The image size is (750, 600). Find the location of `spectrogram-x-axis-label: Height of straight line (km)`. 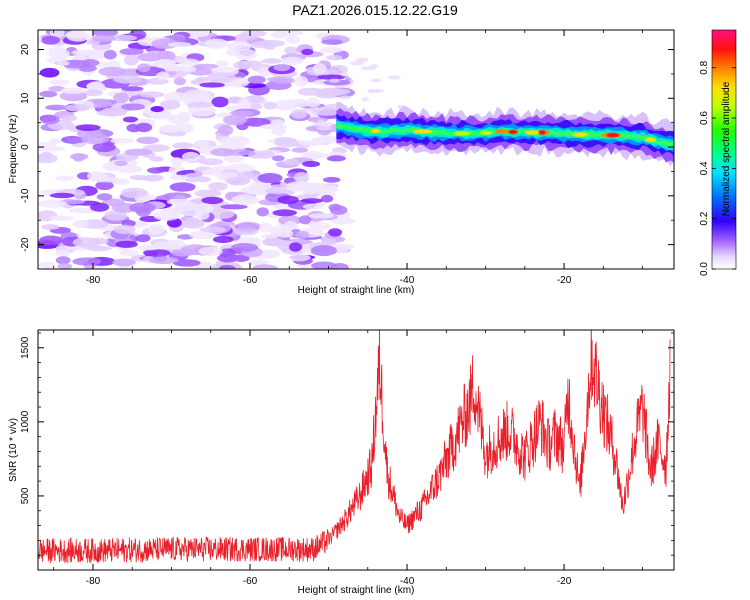

spectrogram-x-axis-label: Height of straight line (km) is located at coordinates (356, 290).